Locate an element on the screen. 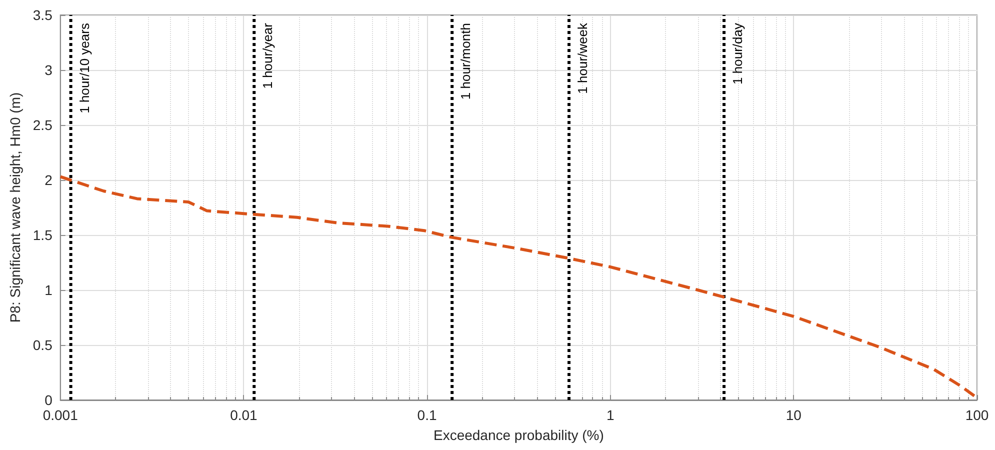 This screenshot has width=995, height=450. x-tick-label: 0.001 is located at coordinates (60, 415).